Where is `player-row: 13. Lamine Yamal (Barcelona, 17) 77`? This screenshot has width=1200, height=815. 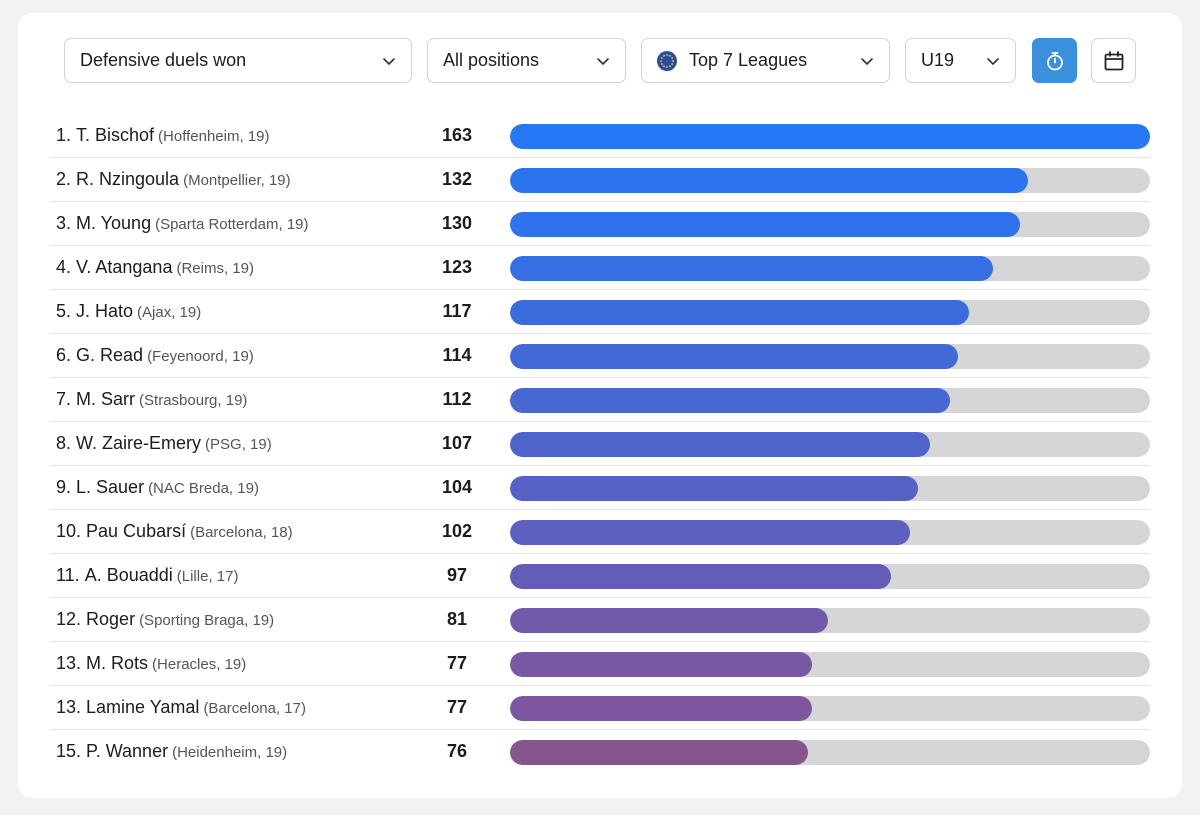
player-row: 13. Lamine Yamal (Barcelona, 17) 77 is located at coordinates (600, 708).